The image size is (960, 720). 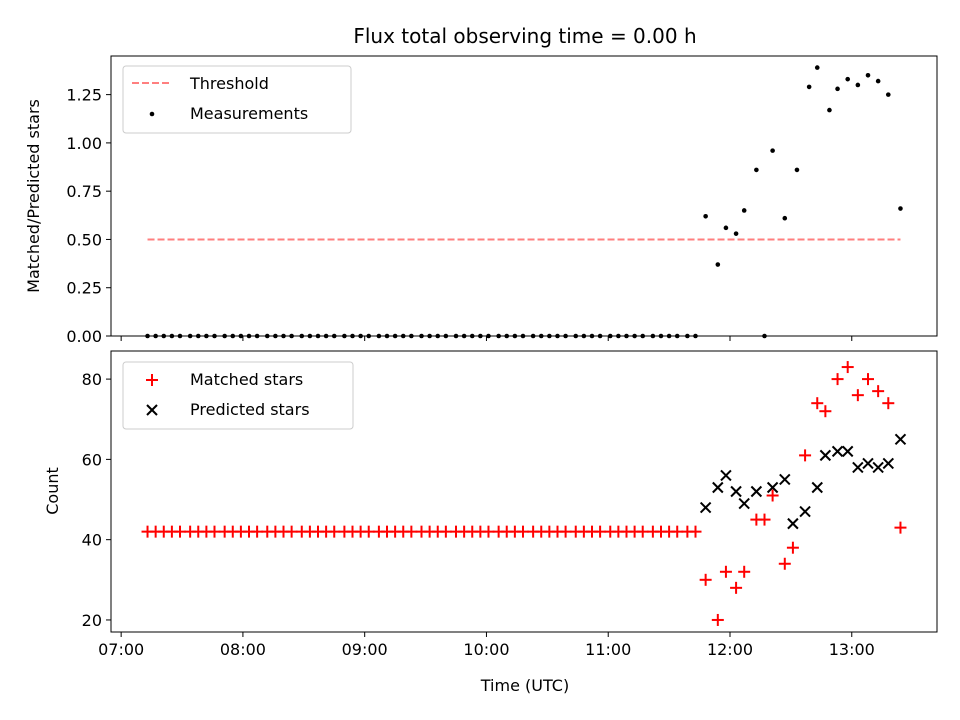 I want to click on x-axis-label: Time (UTC), so click(x=524, y=685).